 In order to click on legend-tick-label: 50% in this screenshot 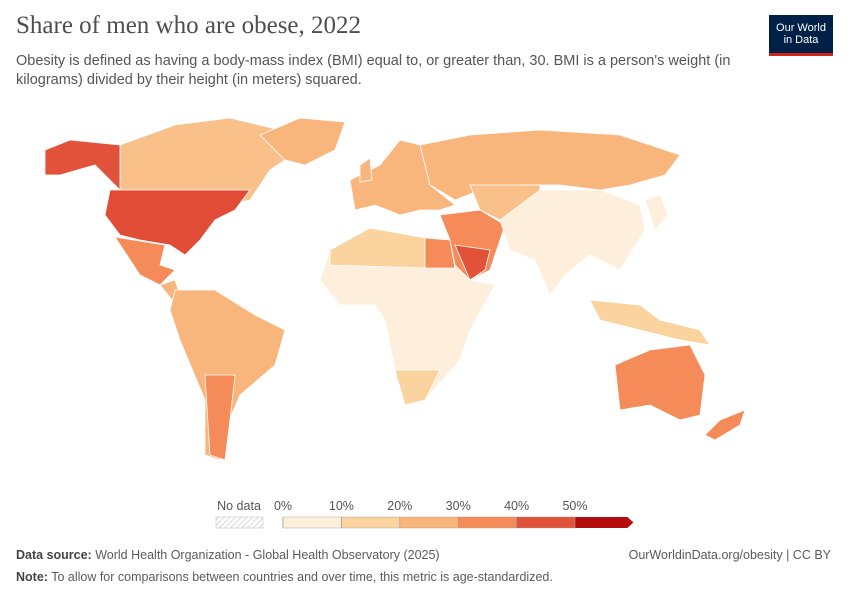, I will do `click(574, 506)`.